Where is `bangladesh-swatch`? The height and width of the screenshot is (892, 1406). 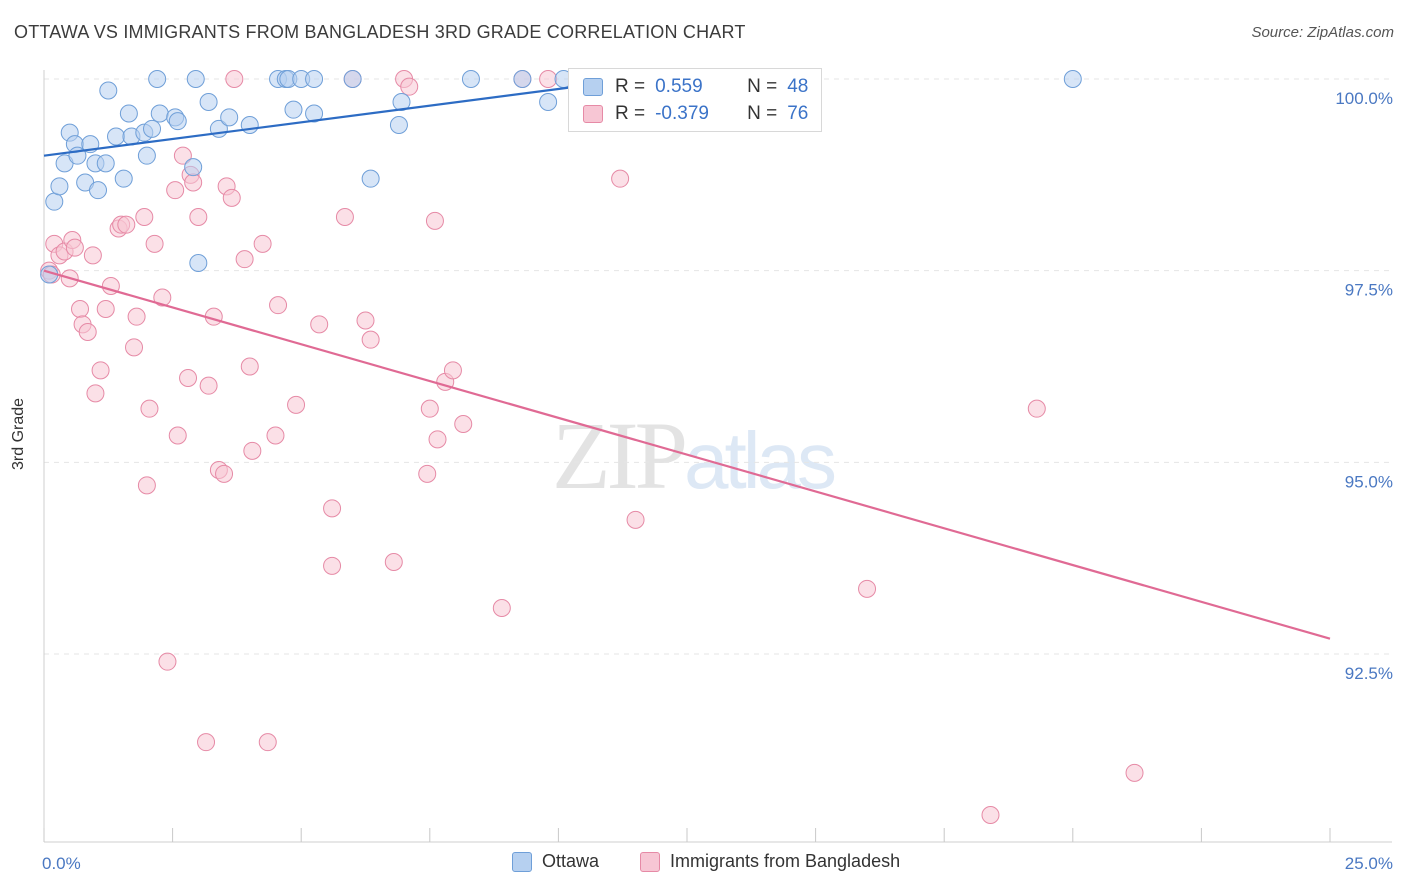
bangladesh-swatch is located at coordinates (593, 114).